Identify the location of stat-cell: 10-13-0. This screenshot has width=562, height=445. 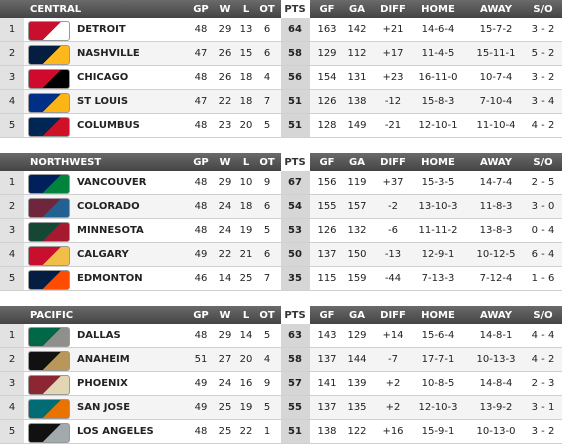
(496, 431).